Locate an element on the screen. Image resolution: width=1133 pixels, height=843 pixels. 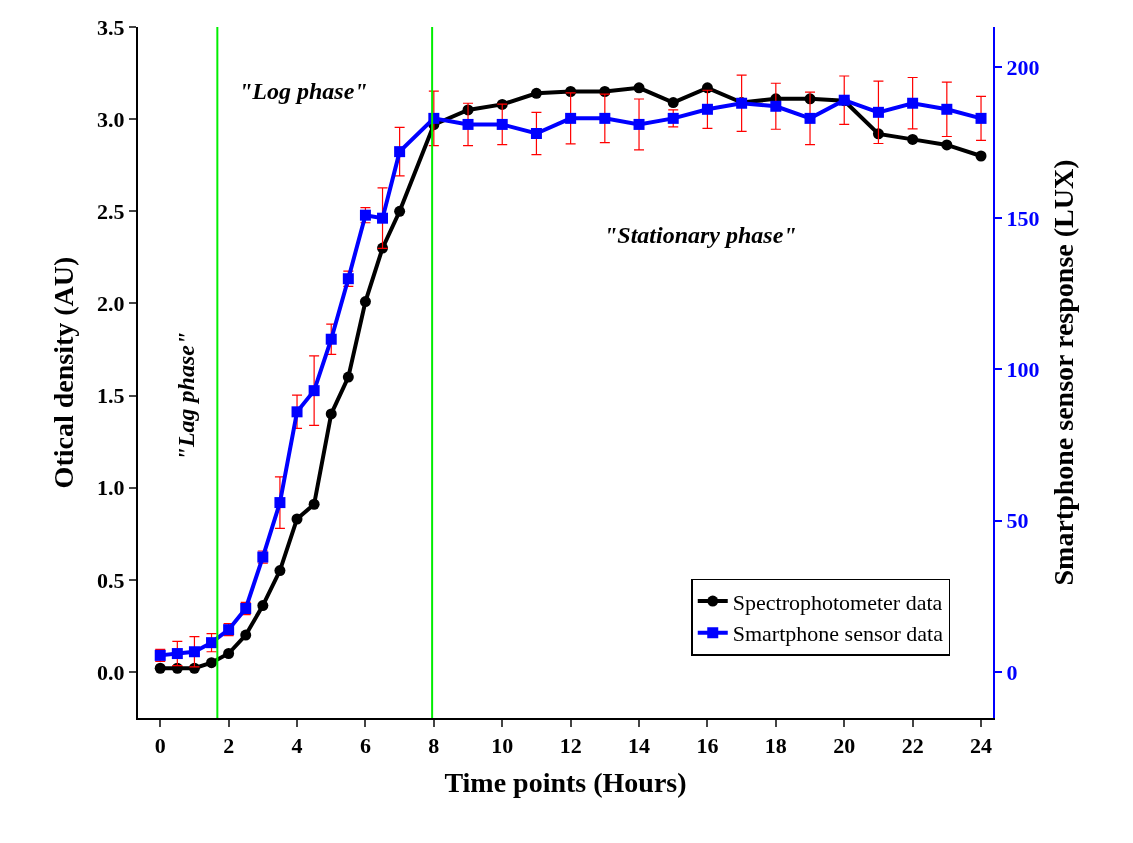
x-tick-label: 18 is located at coordinates (775, 746).